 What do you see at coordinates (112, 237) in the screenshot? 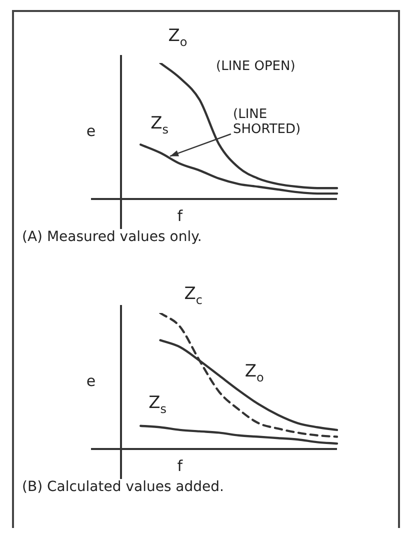
I see `text: (A) Measured values only.` at bounding box center [112, 237].